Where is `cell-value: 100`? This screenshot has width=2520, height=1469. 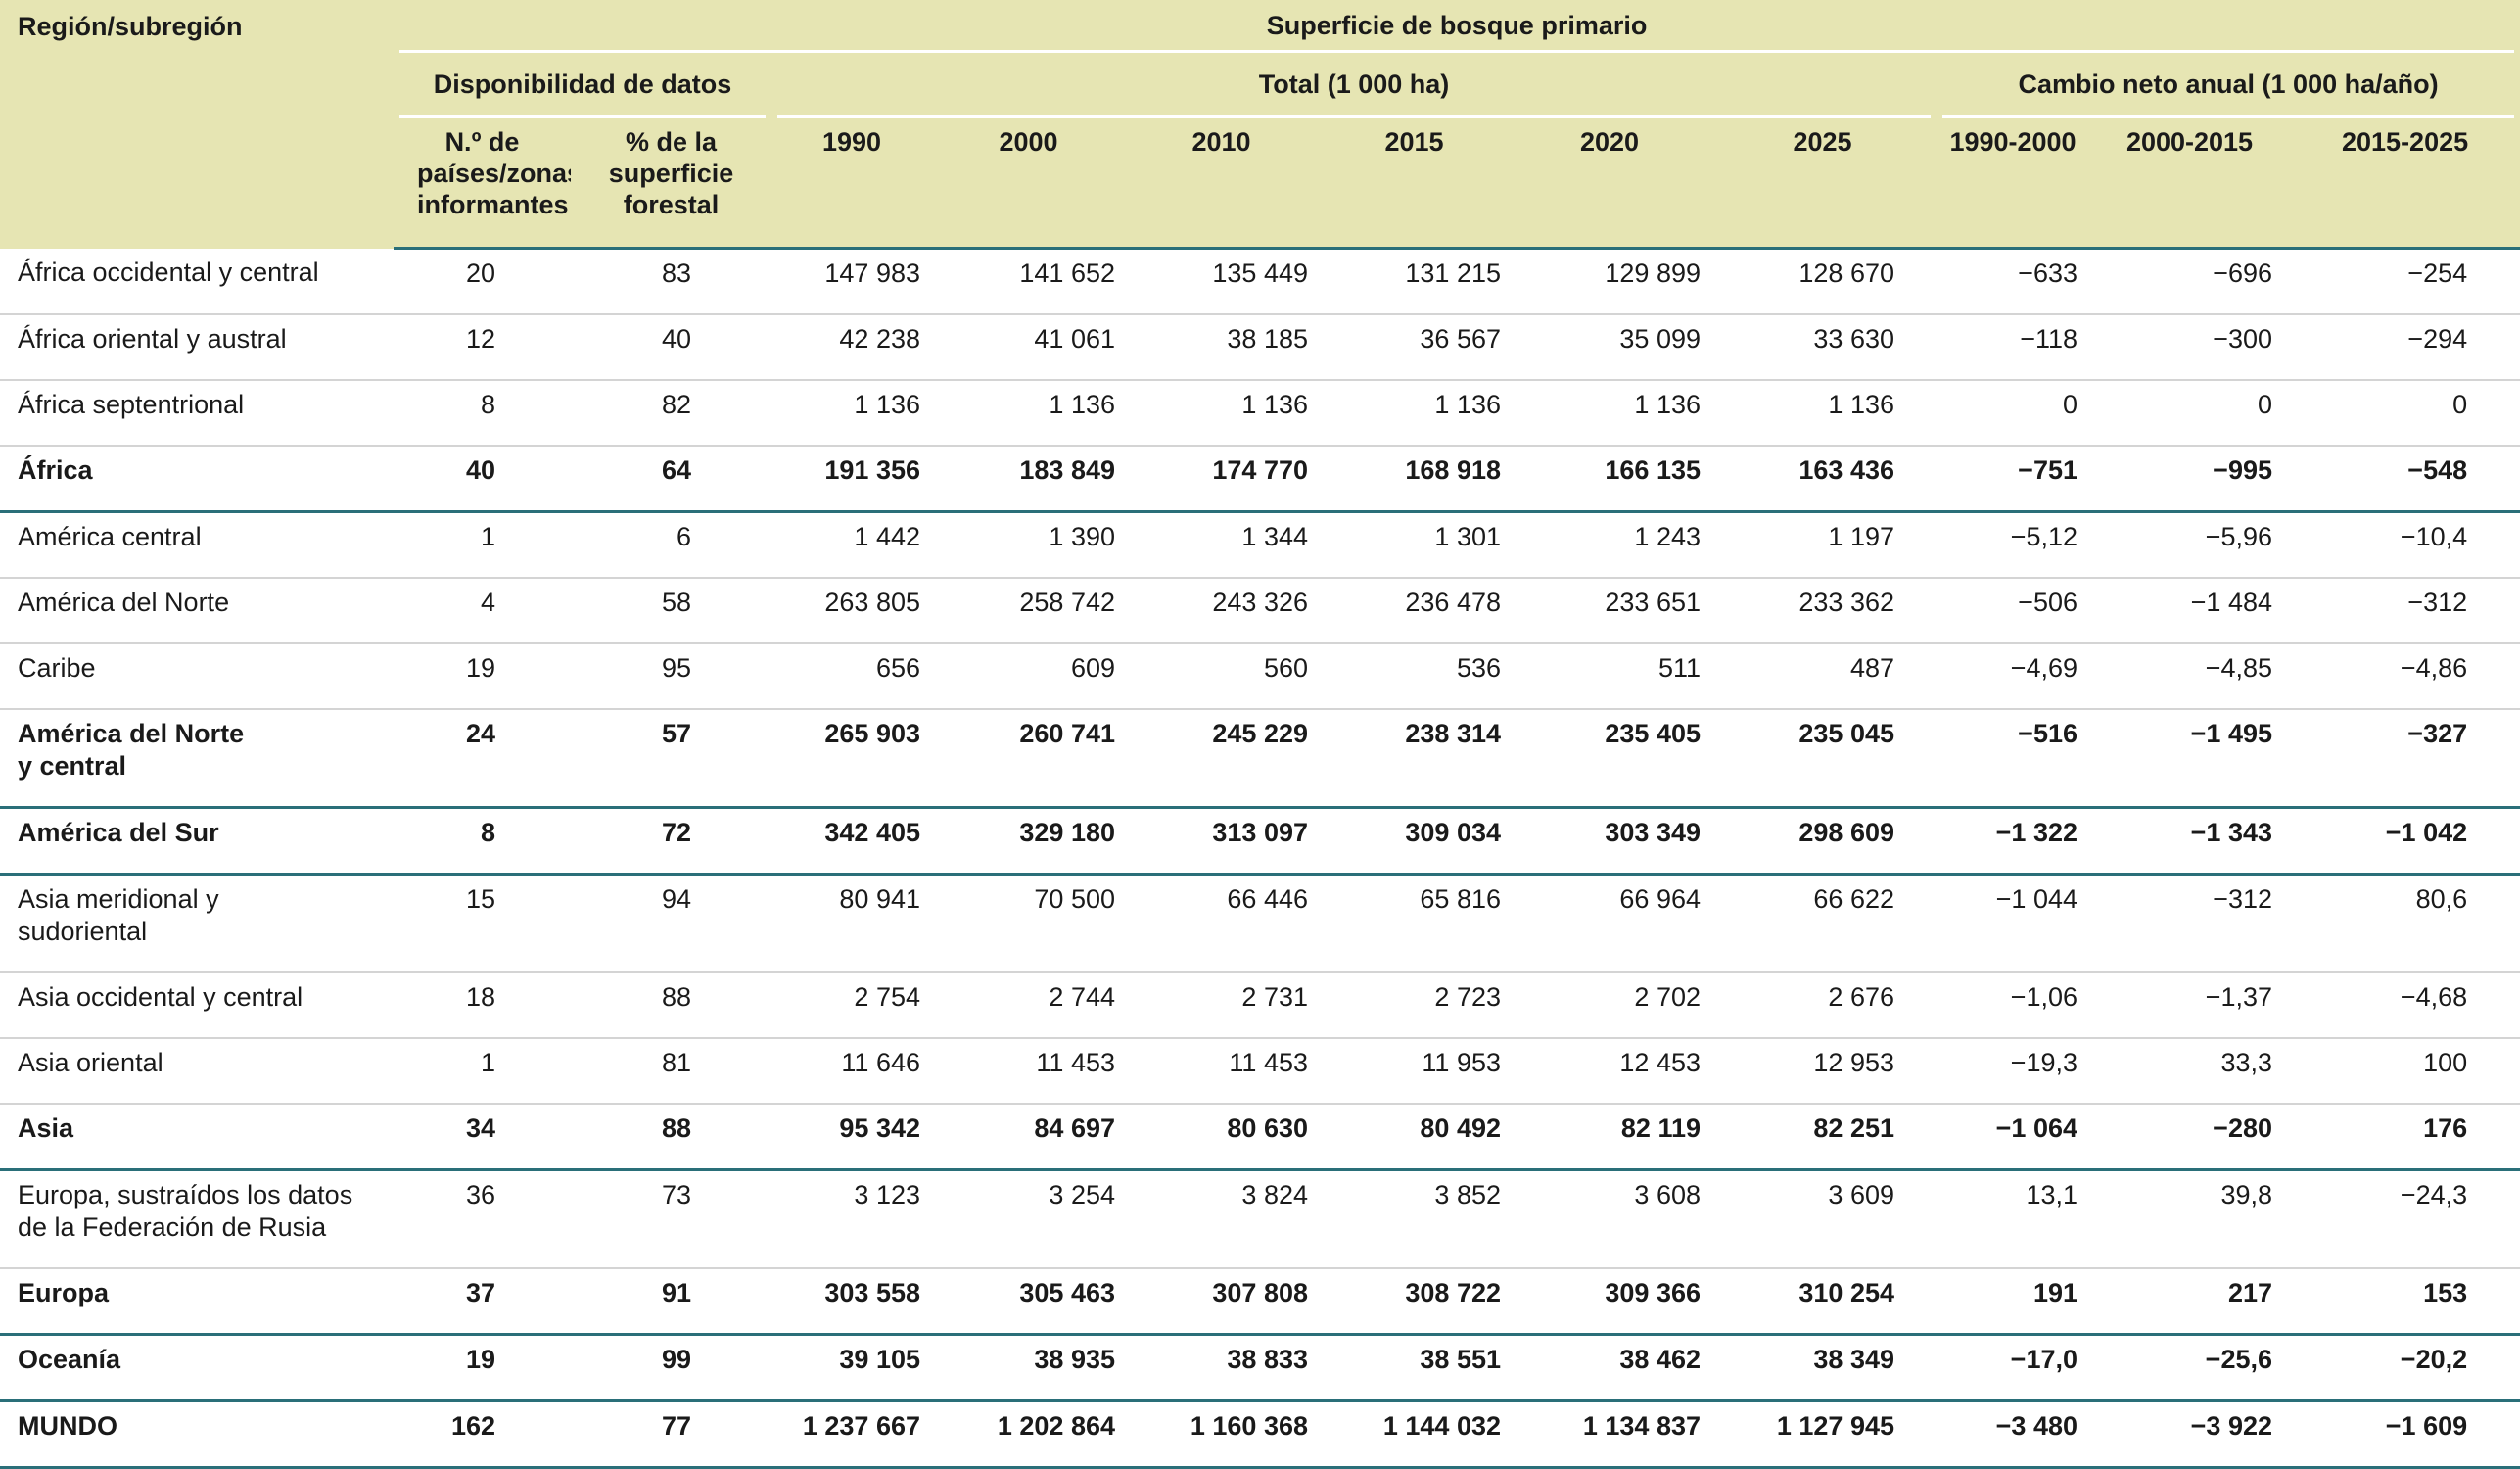 cell-value: 100 is located at coordinates (2405, 1071).